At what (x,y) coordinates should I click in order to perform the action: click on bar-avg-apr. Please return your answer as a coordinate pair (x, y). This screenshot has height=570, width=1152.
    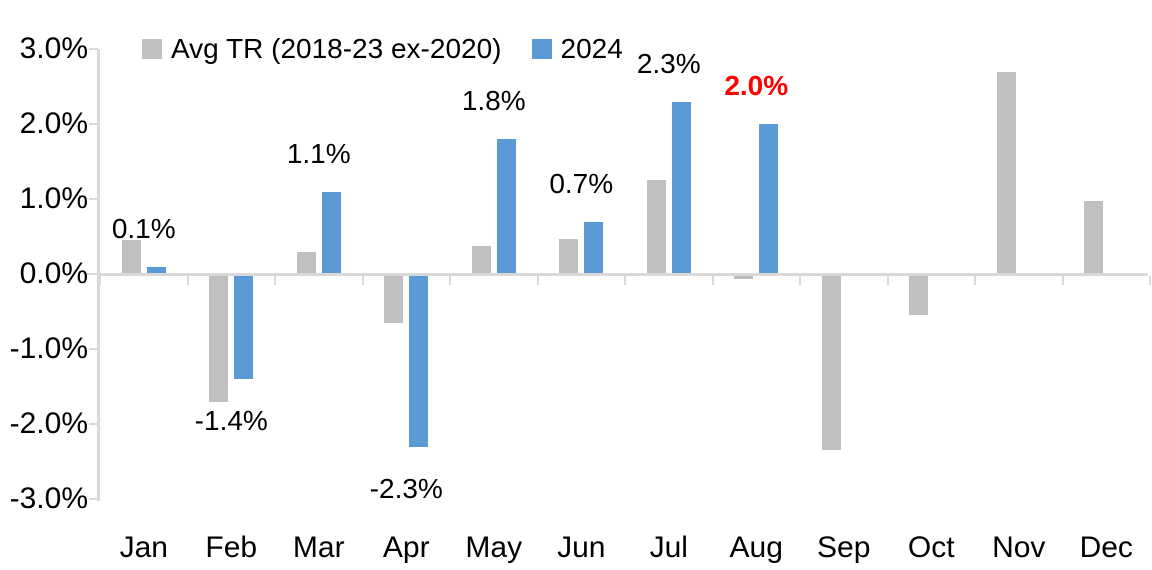
    Looking at the image, I should click on (394, 298).